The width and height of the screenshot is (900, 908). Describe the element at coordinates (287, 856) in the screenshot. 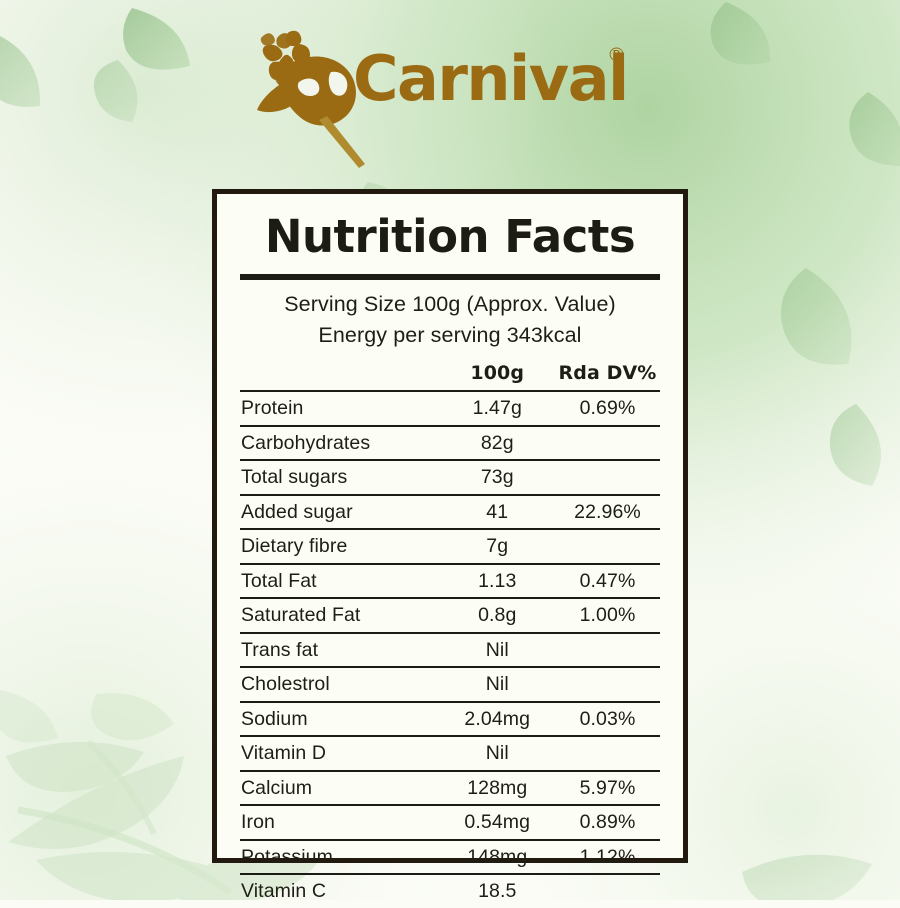

I see `nutrient-name: Potassium` at that location.